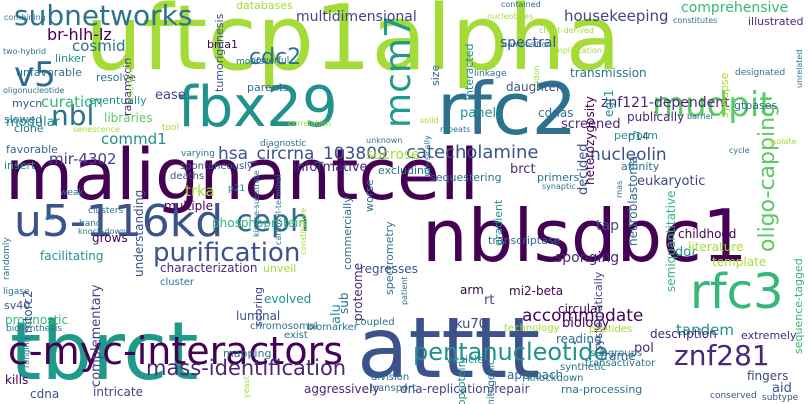  Describe the element at coordinates (72, 193) in the screenshot. I see `word: weak` at that location.